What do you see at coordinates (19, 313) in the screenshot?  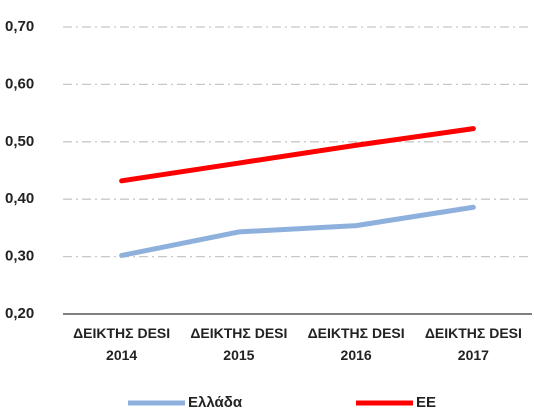 I see `y-tick-label: 0,20` at bounding box center [19, 313].